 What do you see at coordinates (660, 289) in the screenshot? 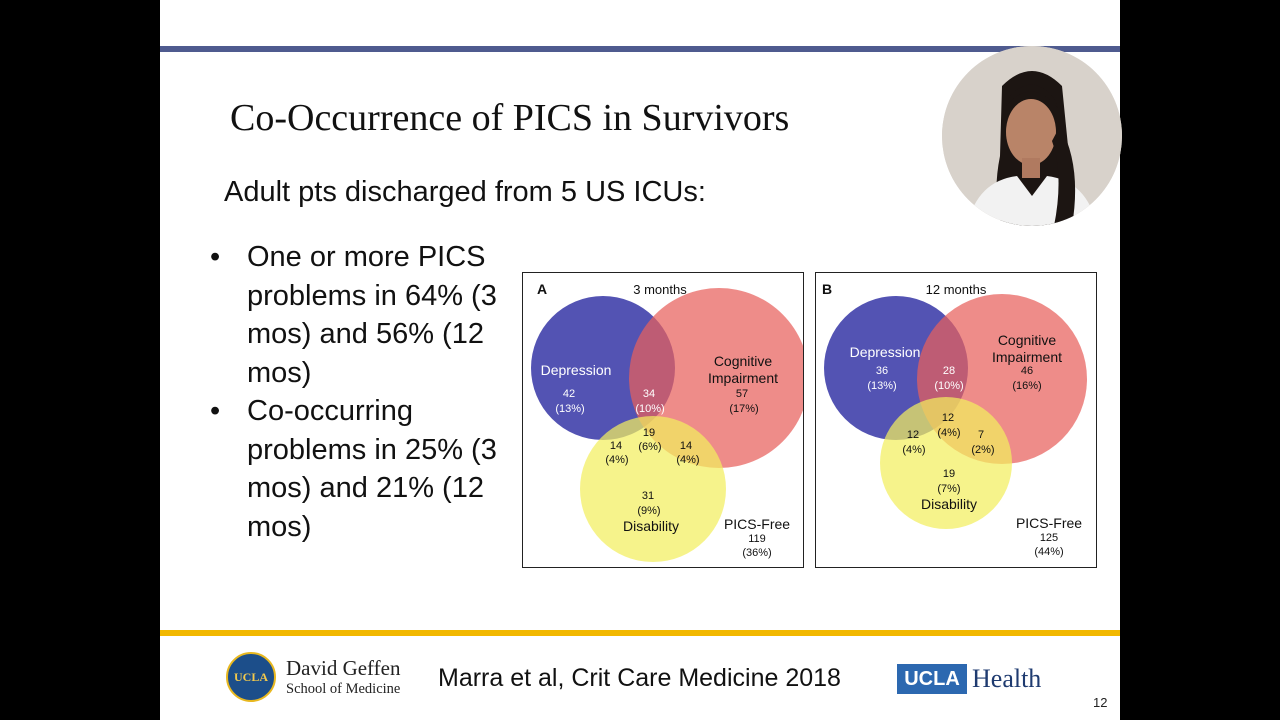
I see `panel-period: 3 months` at bounding box center [660, 289].